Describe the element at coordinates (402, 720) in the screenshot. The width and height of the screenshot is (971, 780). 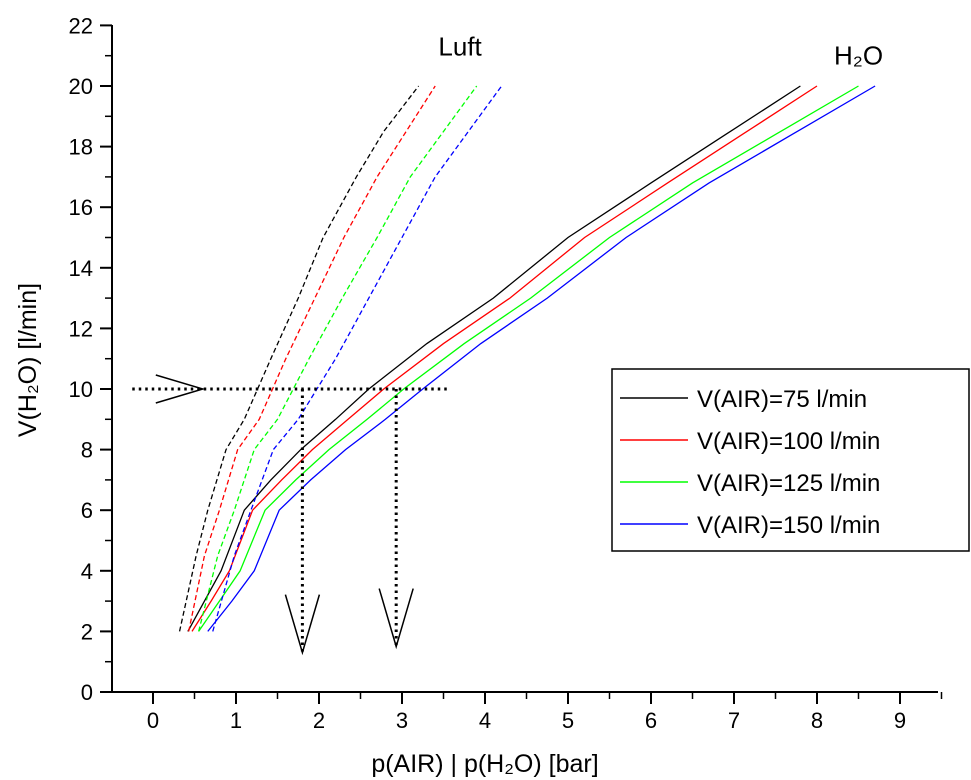
I see `x-tick-label: 3` at that location.